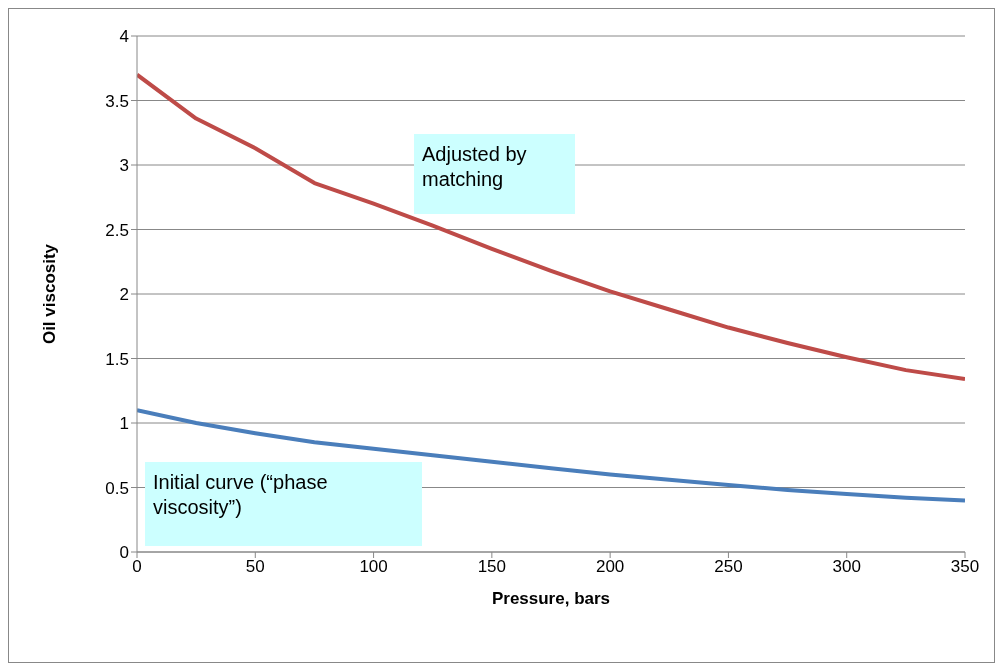  I want to click on series-label: Initial curve (“phase viscosity”), so click(240, 495).